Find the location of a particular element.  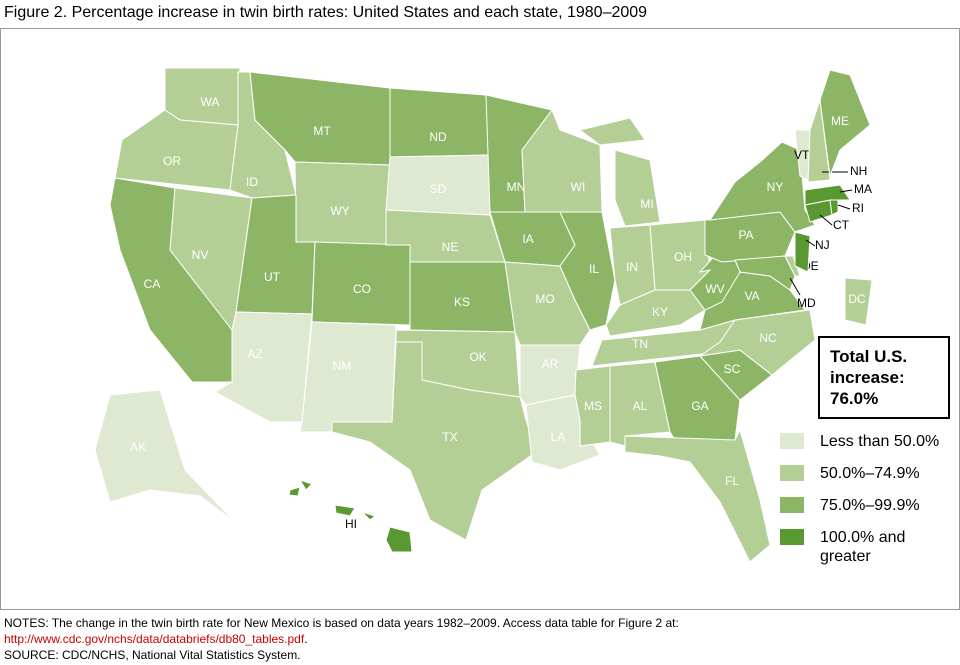

state-label: UT is located at coordinates (272, 277).